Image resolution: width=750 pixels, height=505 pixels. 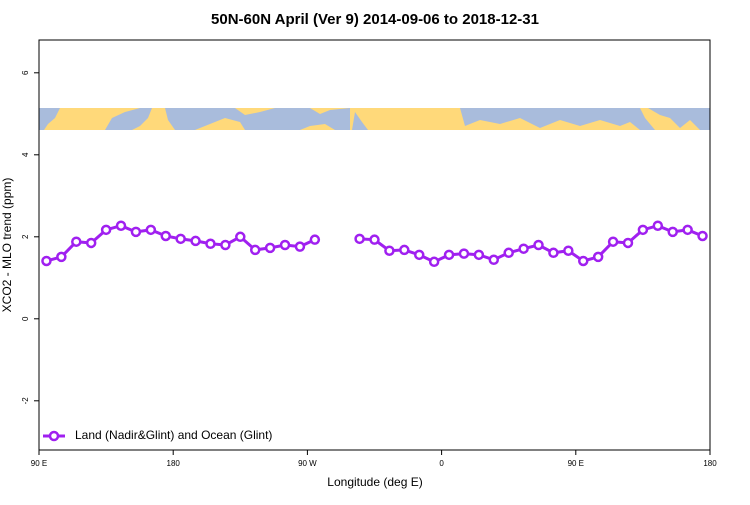 I want to click on map-strip, so click(x=374, y=119).